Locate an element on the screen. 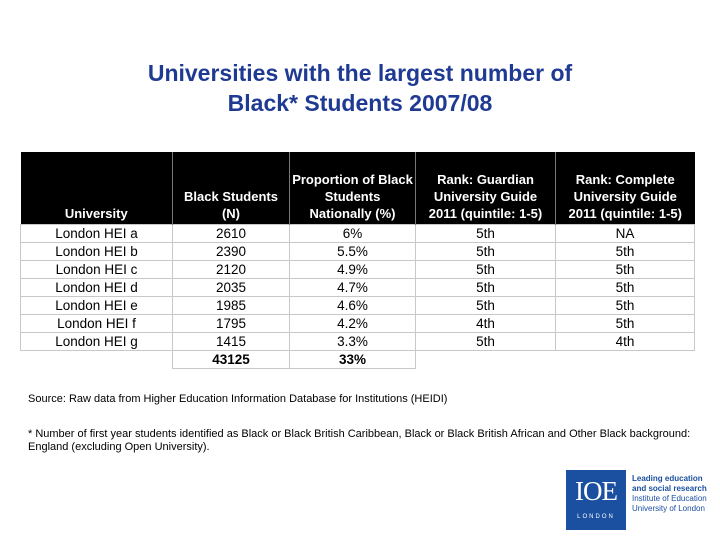 Image resolution: width=720 pixels, height=540 pixels. table-row: London HEI d 2035 4.7% 5th 5th is located at coordinates (357, 287).